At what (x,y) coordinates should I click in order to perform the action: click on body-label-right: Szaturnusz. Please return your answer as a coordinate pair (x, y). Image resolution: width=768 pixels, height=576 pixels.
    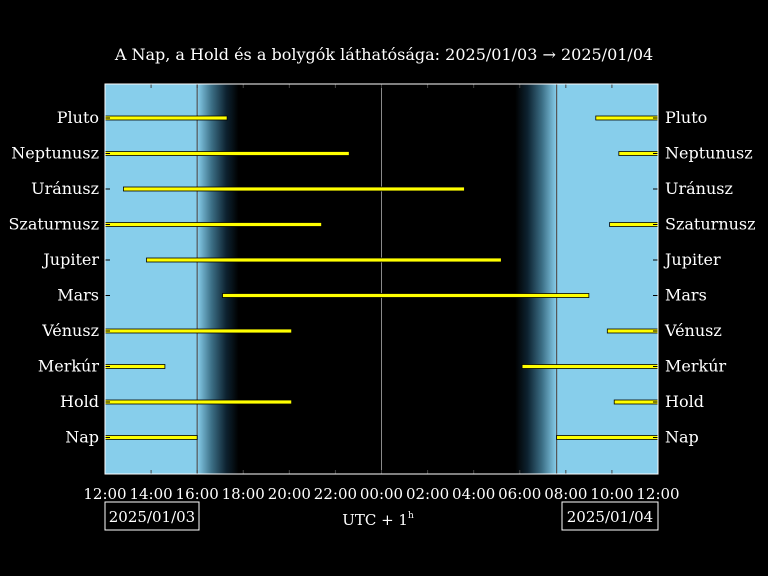
    Looking at the image, I should click on (710, 224).